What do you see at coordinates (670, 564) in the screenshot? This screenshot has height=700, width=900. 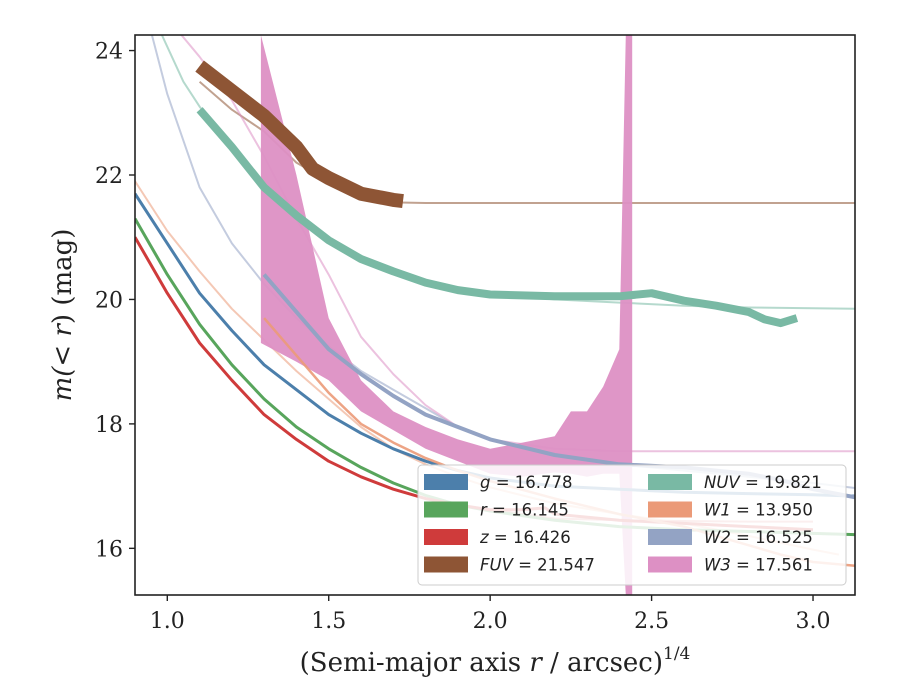 I see `legend-swatch-w3` at bounding box center [670, 564].